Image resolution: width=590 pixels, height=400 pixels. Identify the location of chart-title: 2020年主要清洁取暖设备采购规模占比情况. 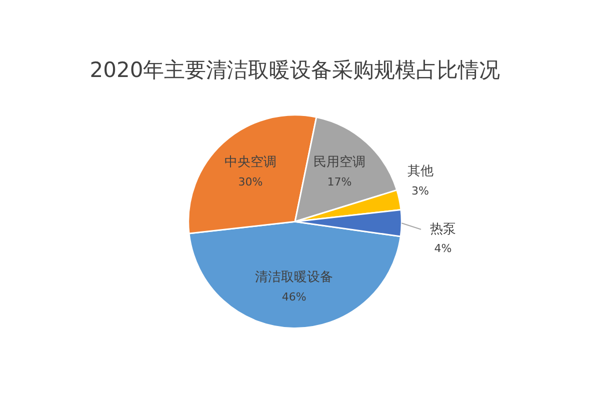
(295, 70).